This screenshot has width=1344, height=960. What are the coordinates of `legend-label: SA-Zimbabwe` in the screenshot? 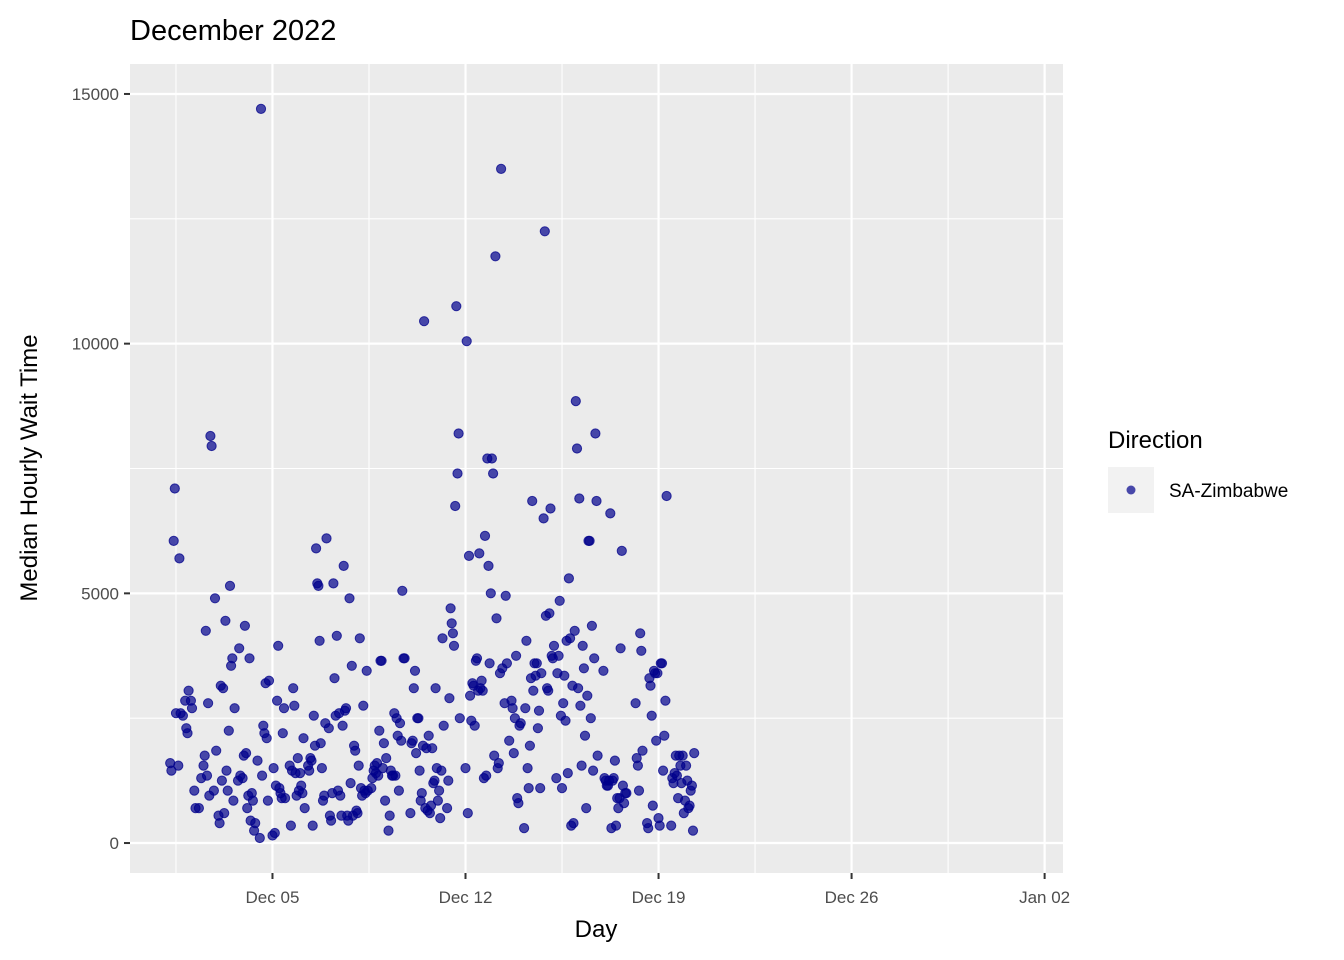 It's located at (1228, 491).